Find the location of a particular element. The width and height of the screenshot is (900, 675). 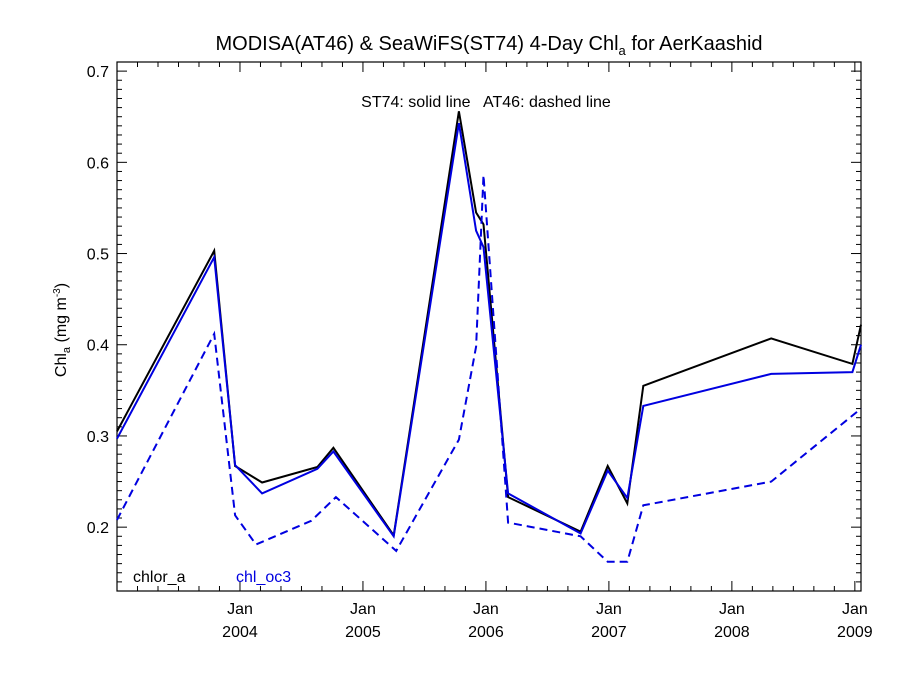

chart-title-main: MODISA(AT46) & SeaWiFS(ST74) 4-Day Chl is located at coordinates (416, 44).